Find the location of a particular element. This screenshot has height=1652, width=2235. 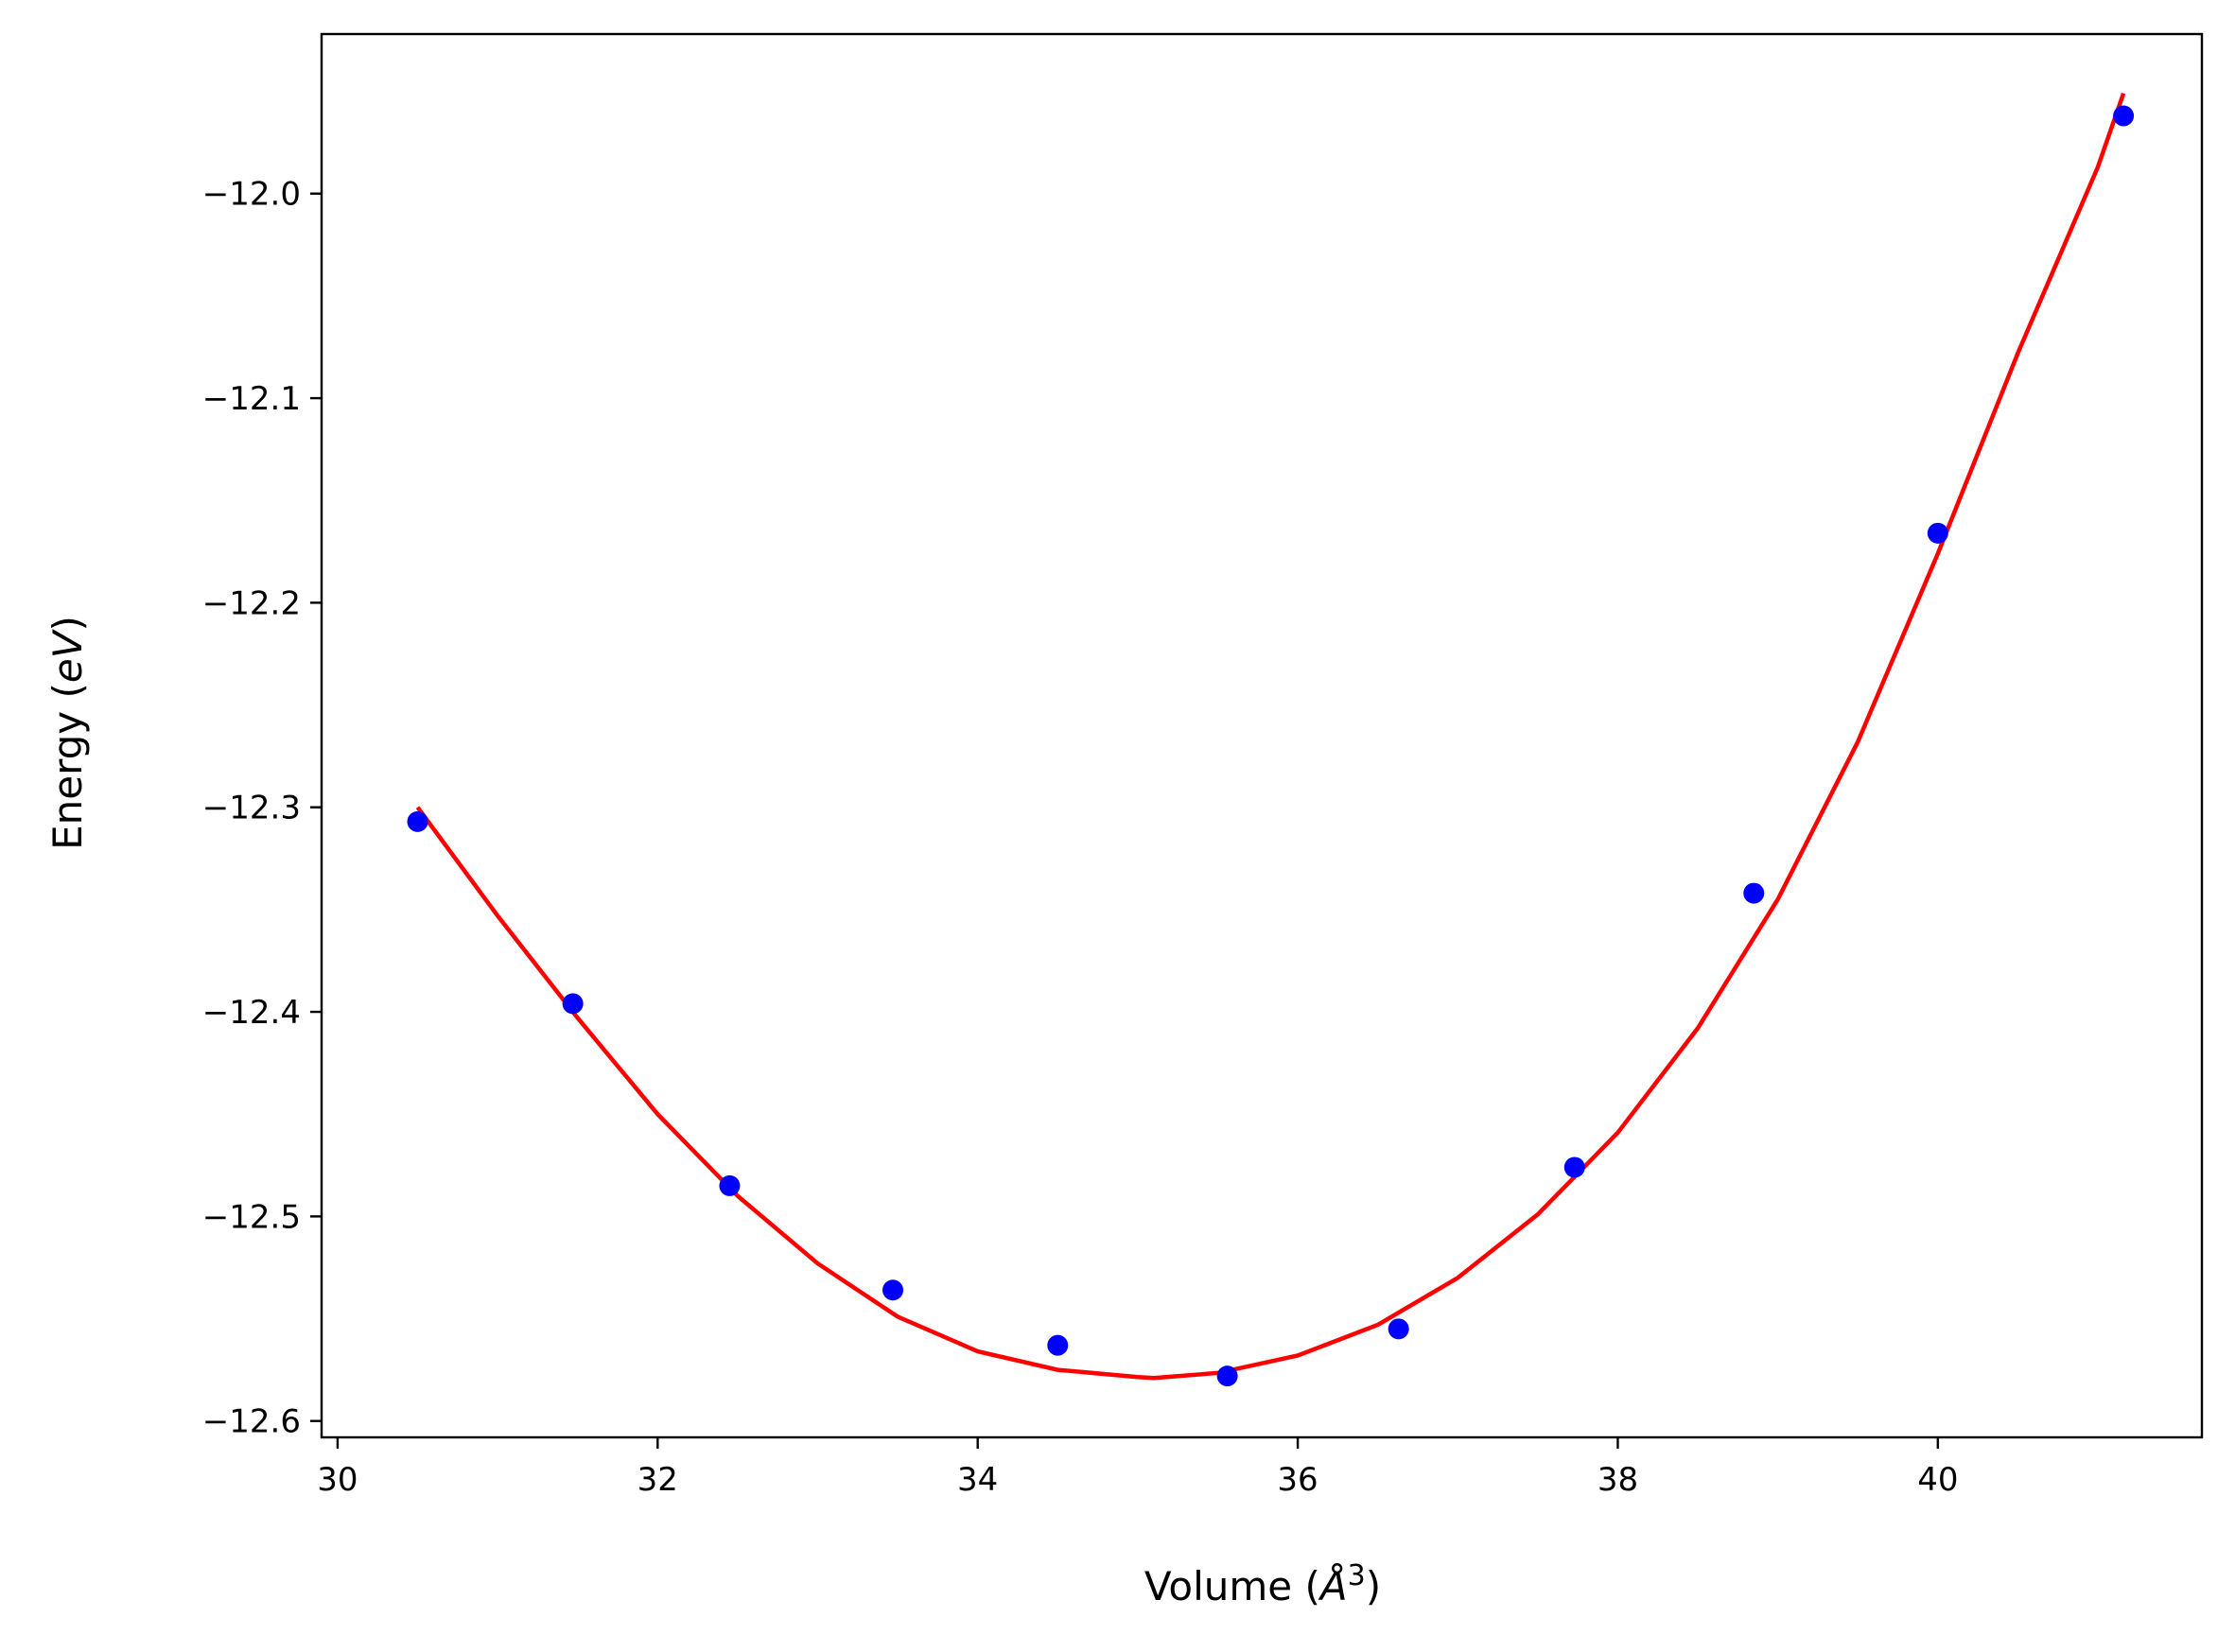

x-axis-label: Volume (Å3) is located at coordinates (1262, 1584).